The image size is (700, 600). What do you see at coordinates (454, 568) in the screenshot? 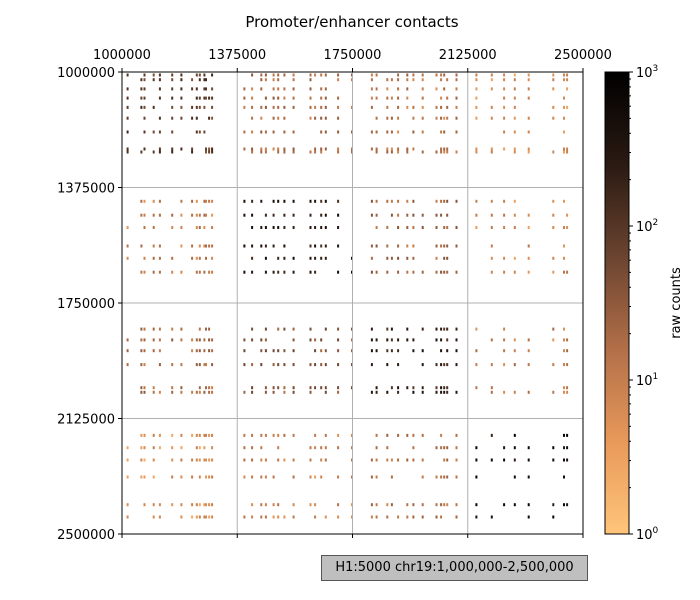
I see `dataset-info-box: H1:5000 chr19:1,000,000-2,500,000` at bounding box center [454, 568].